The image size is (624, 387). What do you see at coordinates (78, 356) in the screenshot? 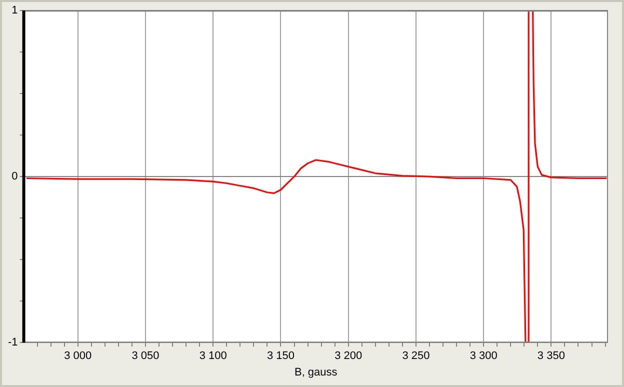
I see `x-tick-label: 3 000` at bounding box center [78, 356].